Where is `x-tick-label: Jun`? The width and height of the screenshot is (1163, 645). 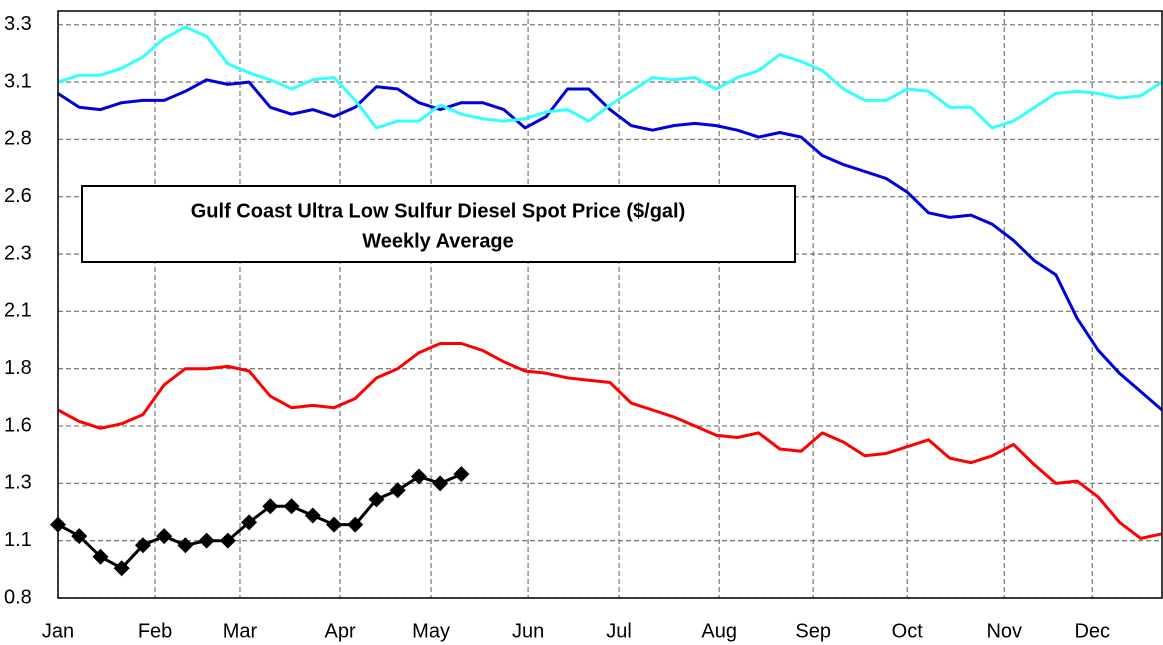 x-tick-label: Jun is located at coordinates (528, 631).